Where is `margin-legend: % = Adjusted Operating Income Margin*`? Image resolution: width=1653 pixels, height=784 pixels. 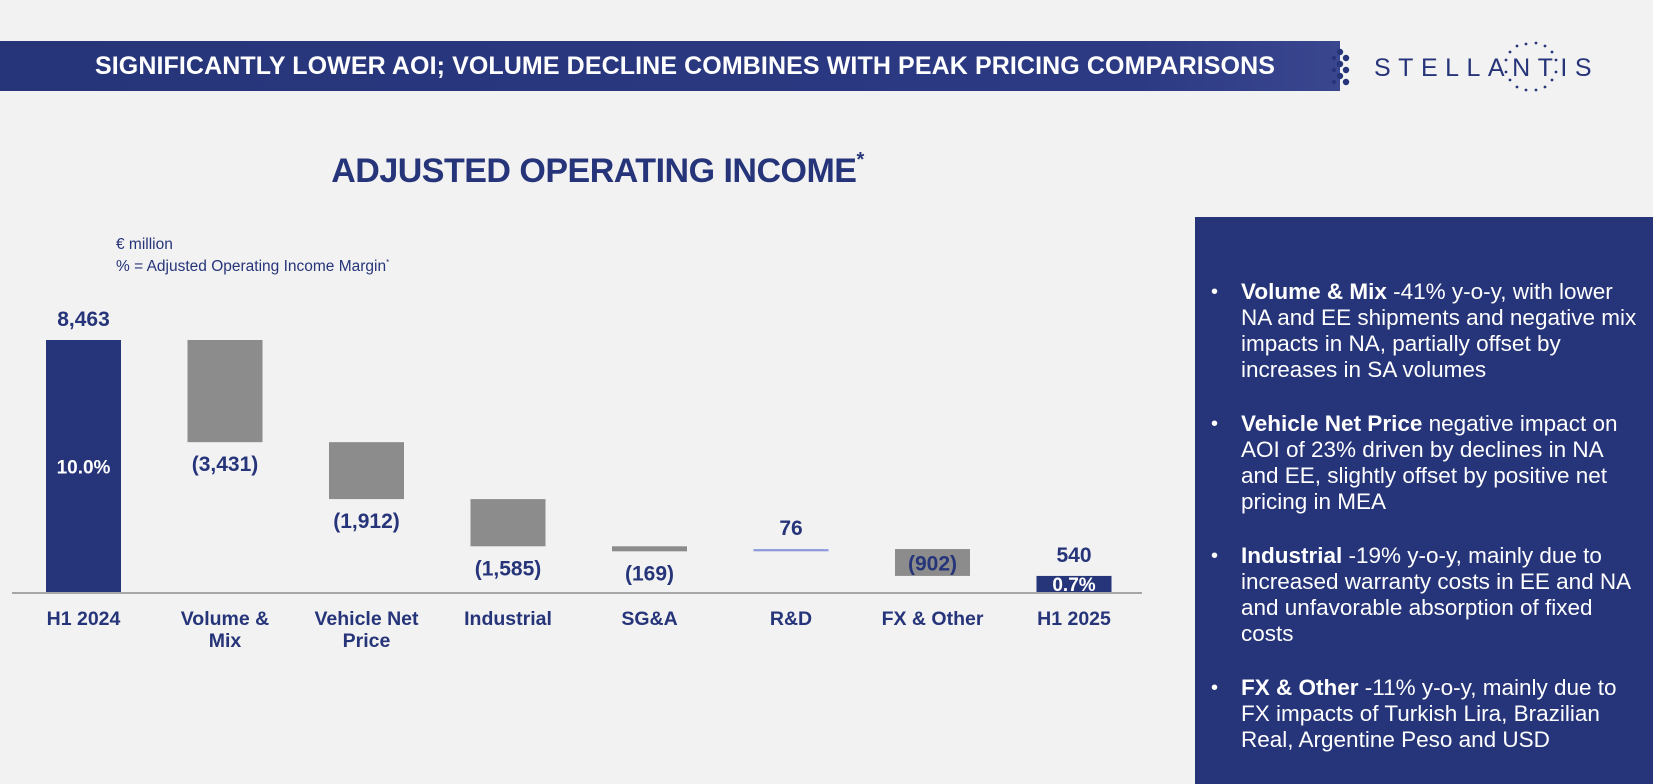 margin-legend: % = Adjusted Operating Income Margin* is located at coordinates (252, 265).